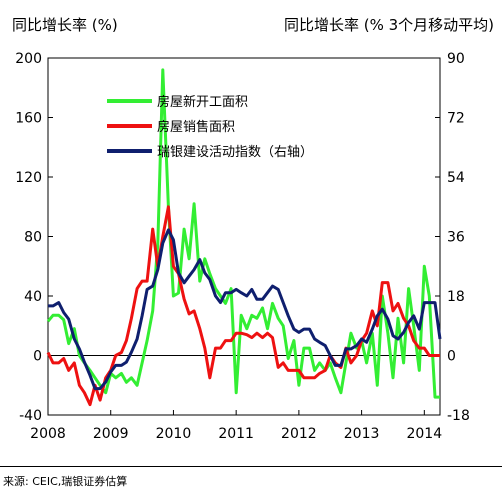  I want to click on x-tick-label: 2008, so click(48, 434).